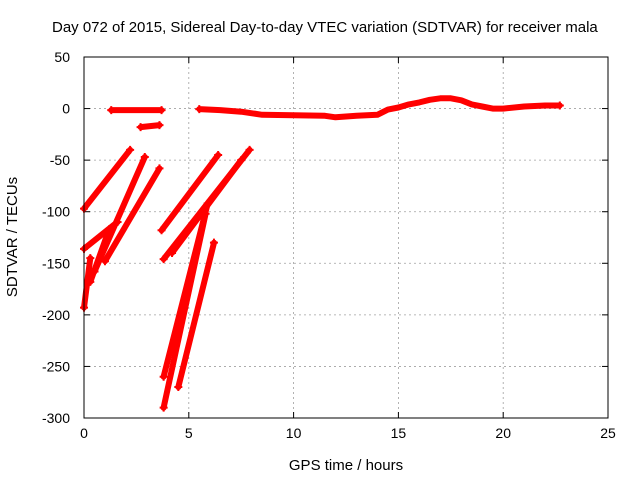  What do you see at coordinates (84, 433) in the screenshot?
I see `x-tick-label: 0` at bounding box center [84, 433].